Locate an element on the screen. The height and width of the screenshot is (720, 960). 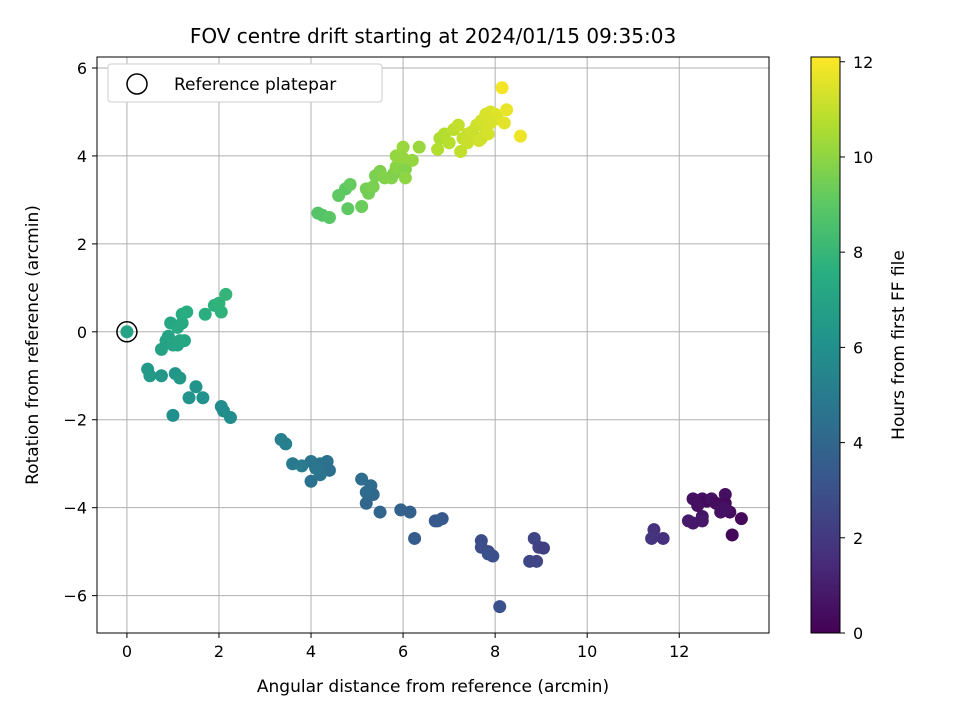
x-axis-label: Angular distance from reference (arcmin) is located at coordinates (433, 687).